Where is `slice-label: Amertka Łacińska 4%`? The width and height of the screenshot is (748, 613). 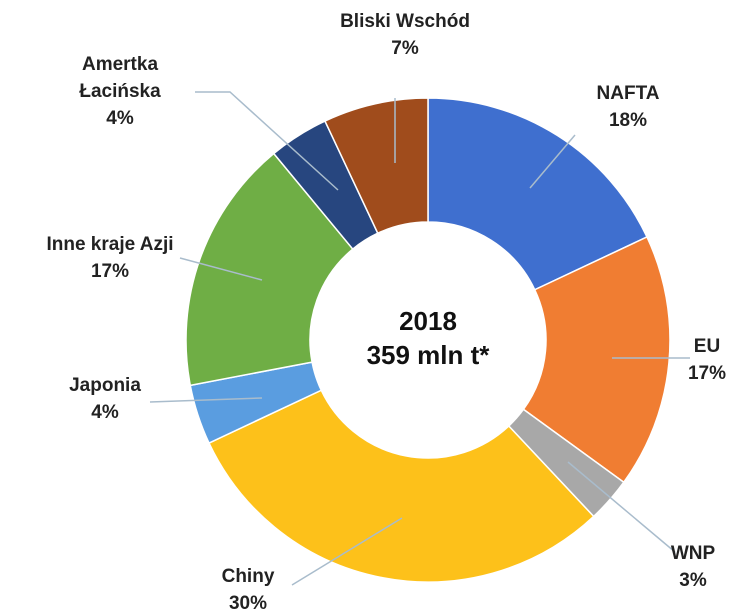
slice-label: Amertka Łacińska 4% is located at coordinates (119, 91).